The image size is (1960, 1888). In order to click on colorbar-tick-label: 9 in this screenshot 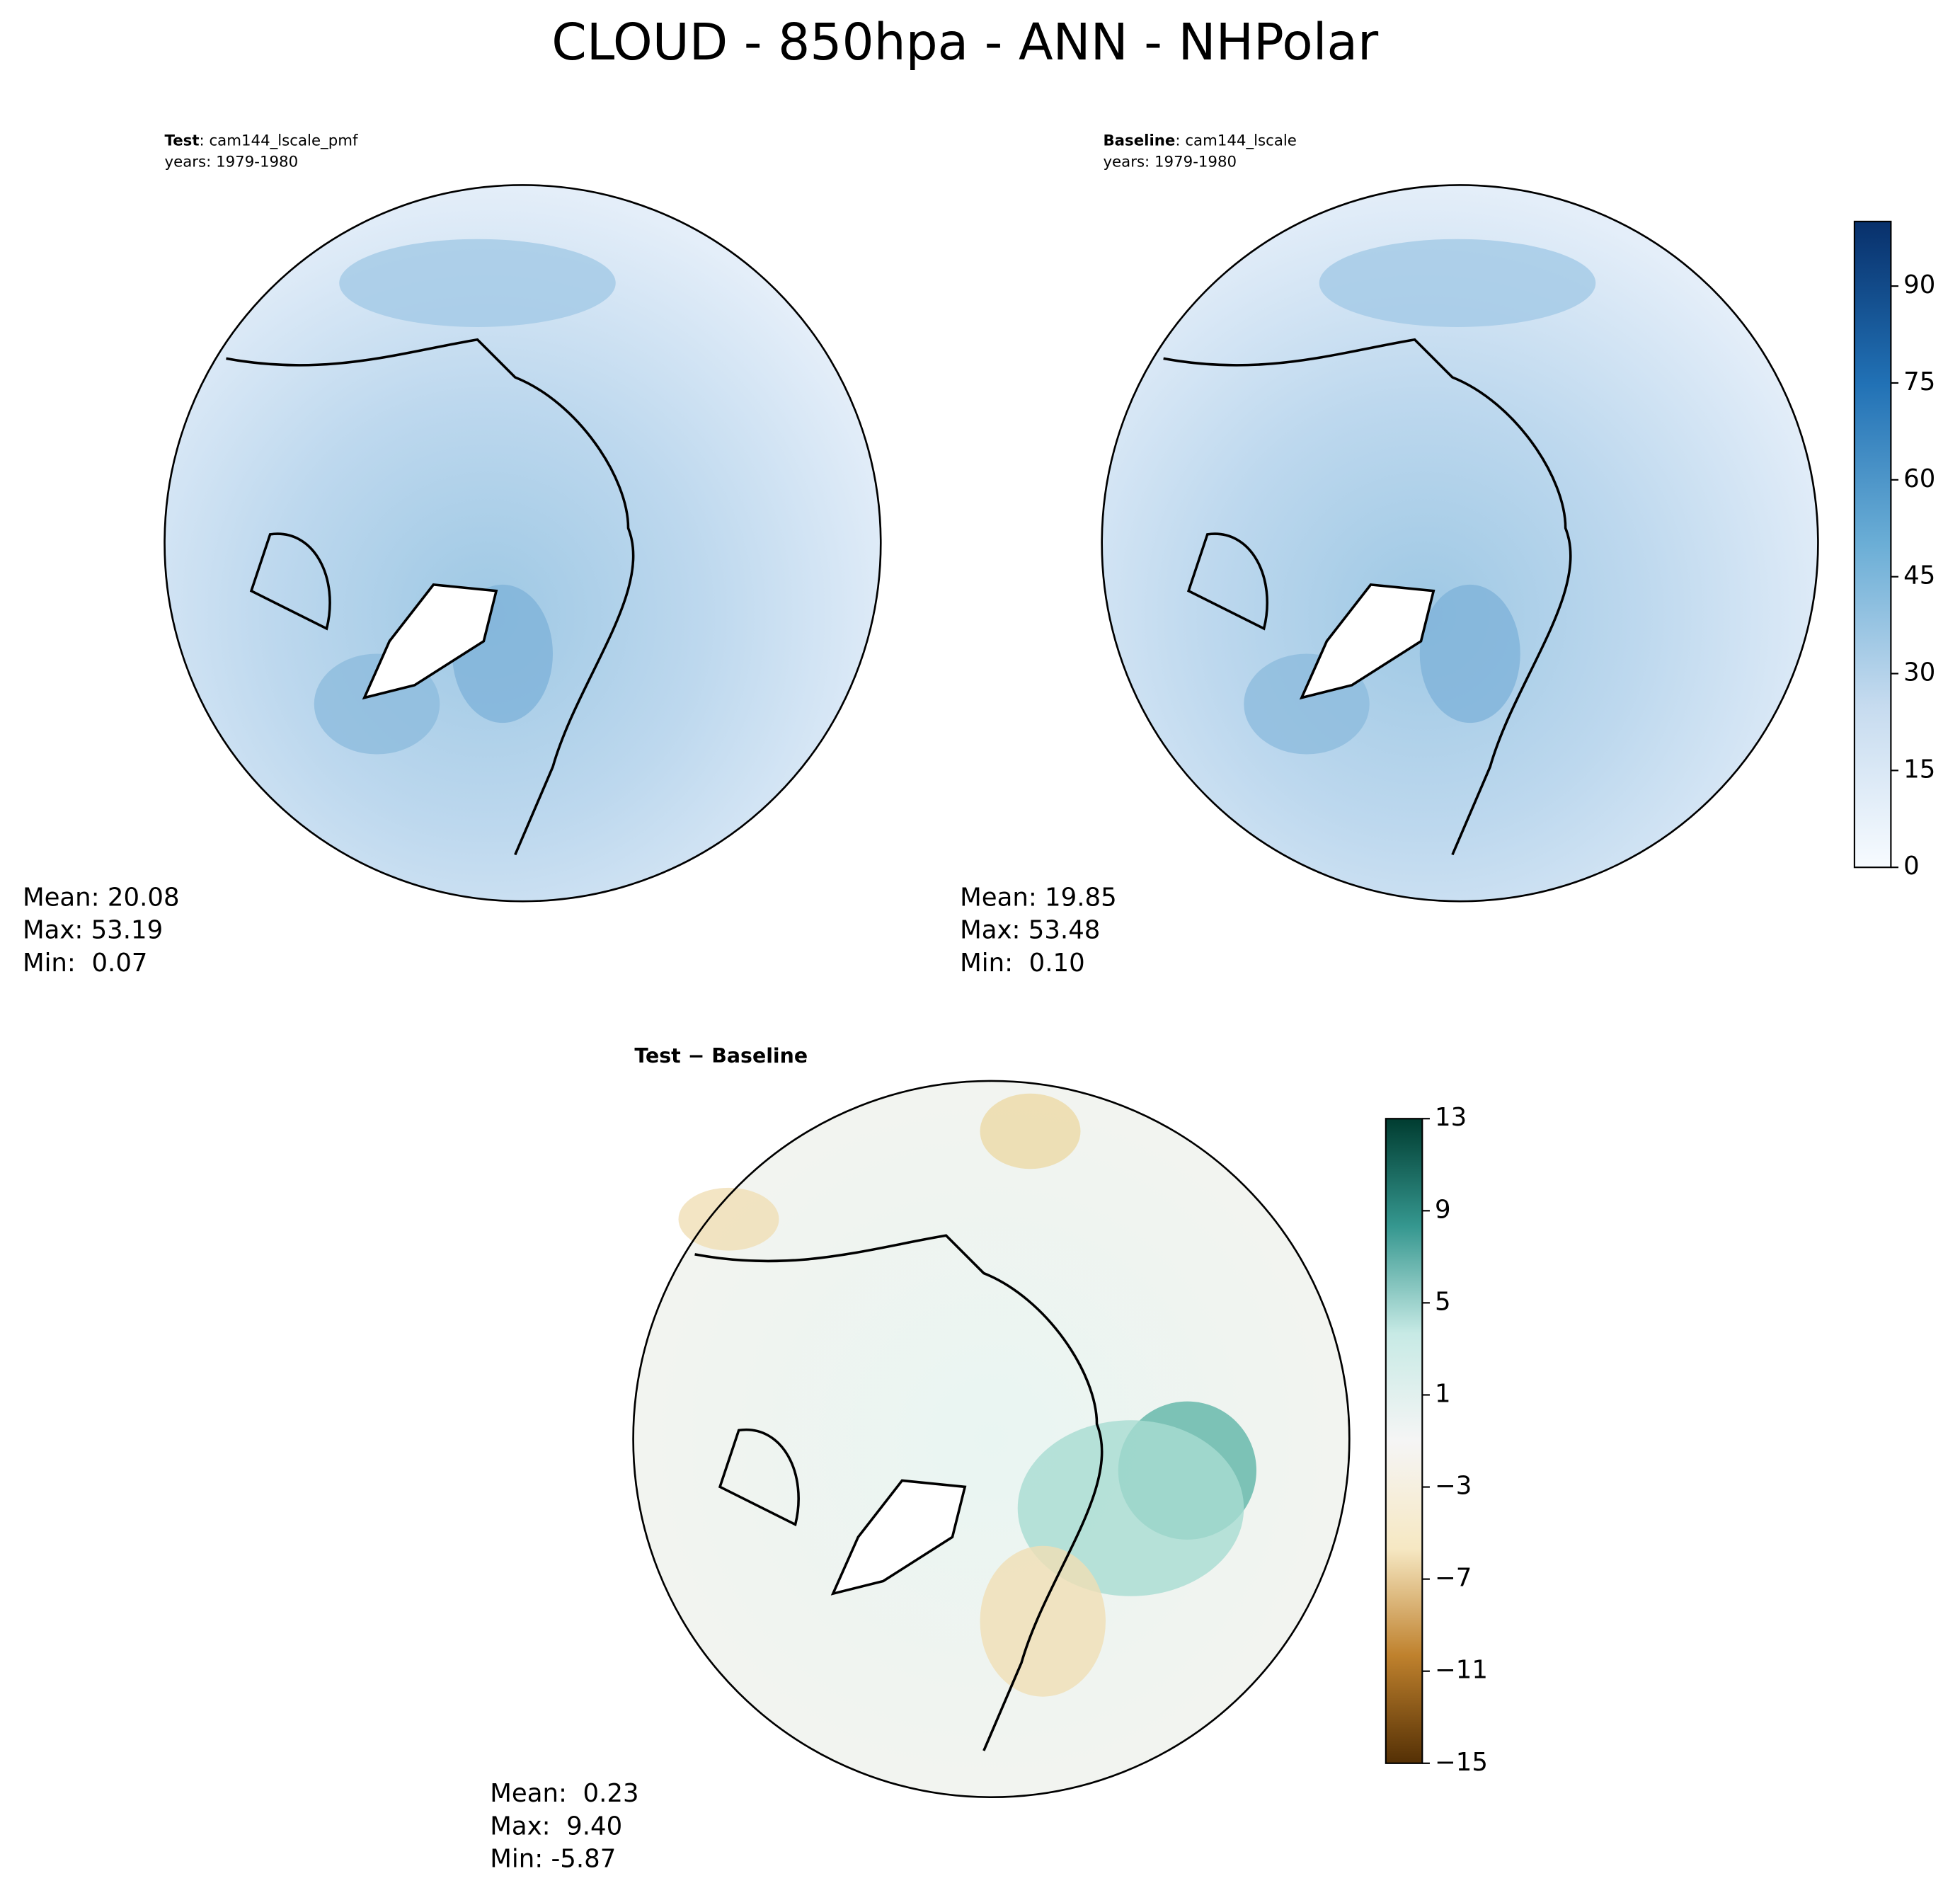, I will do `click(1443, 1210)`.